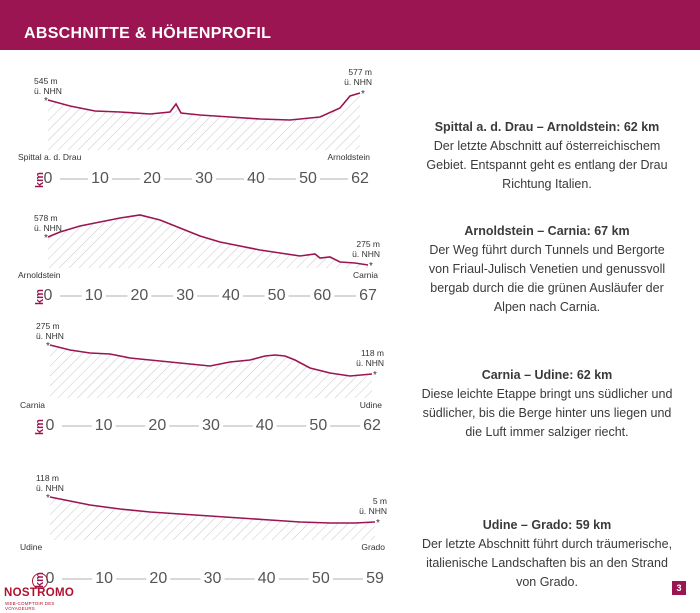 This screenshot has height=613, width=700. I want to click on page-header: ABSCHNITTE & HÖHENPROFIL, so click(350, 25).